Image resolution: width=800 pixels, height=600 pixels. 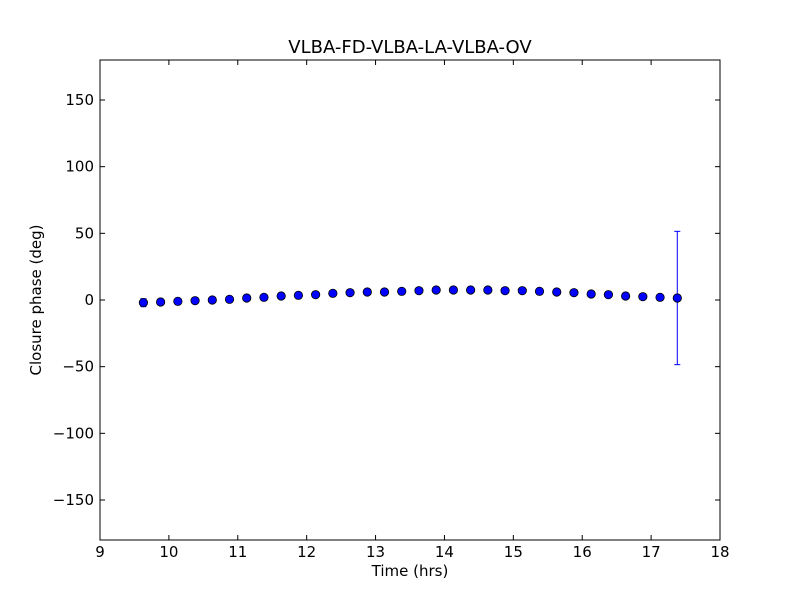 What do you see at coordinates (237, 552) in the screenshot?
I see `x-tick-label: 11` at bounding box center [237, 552].